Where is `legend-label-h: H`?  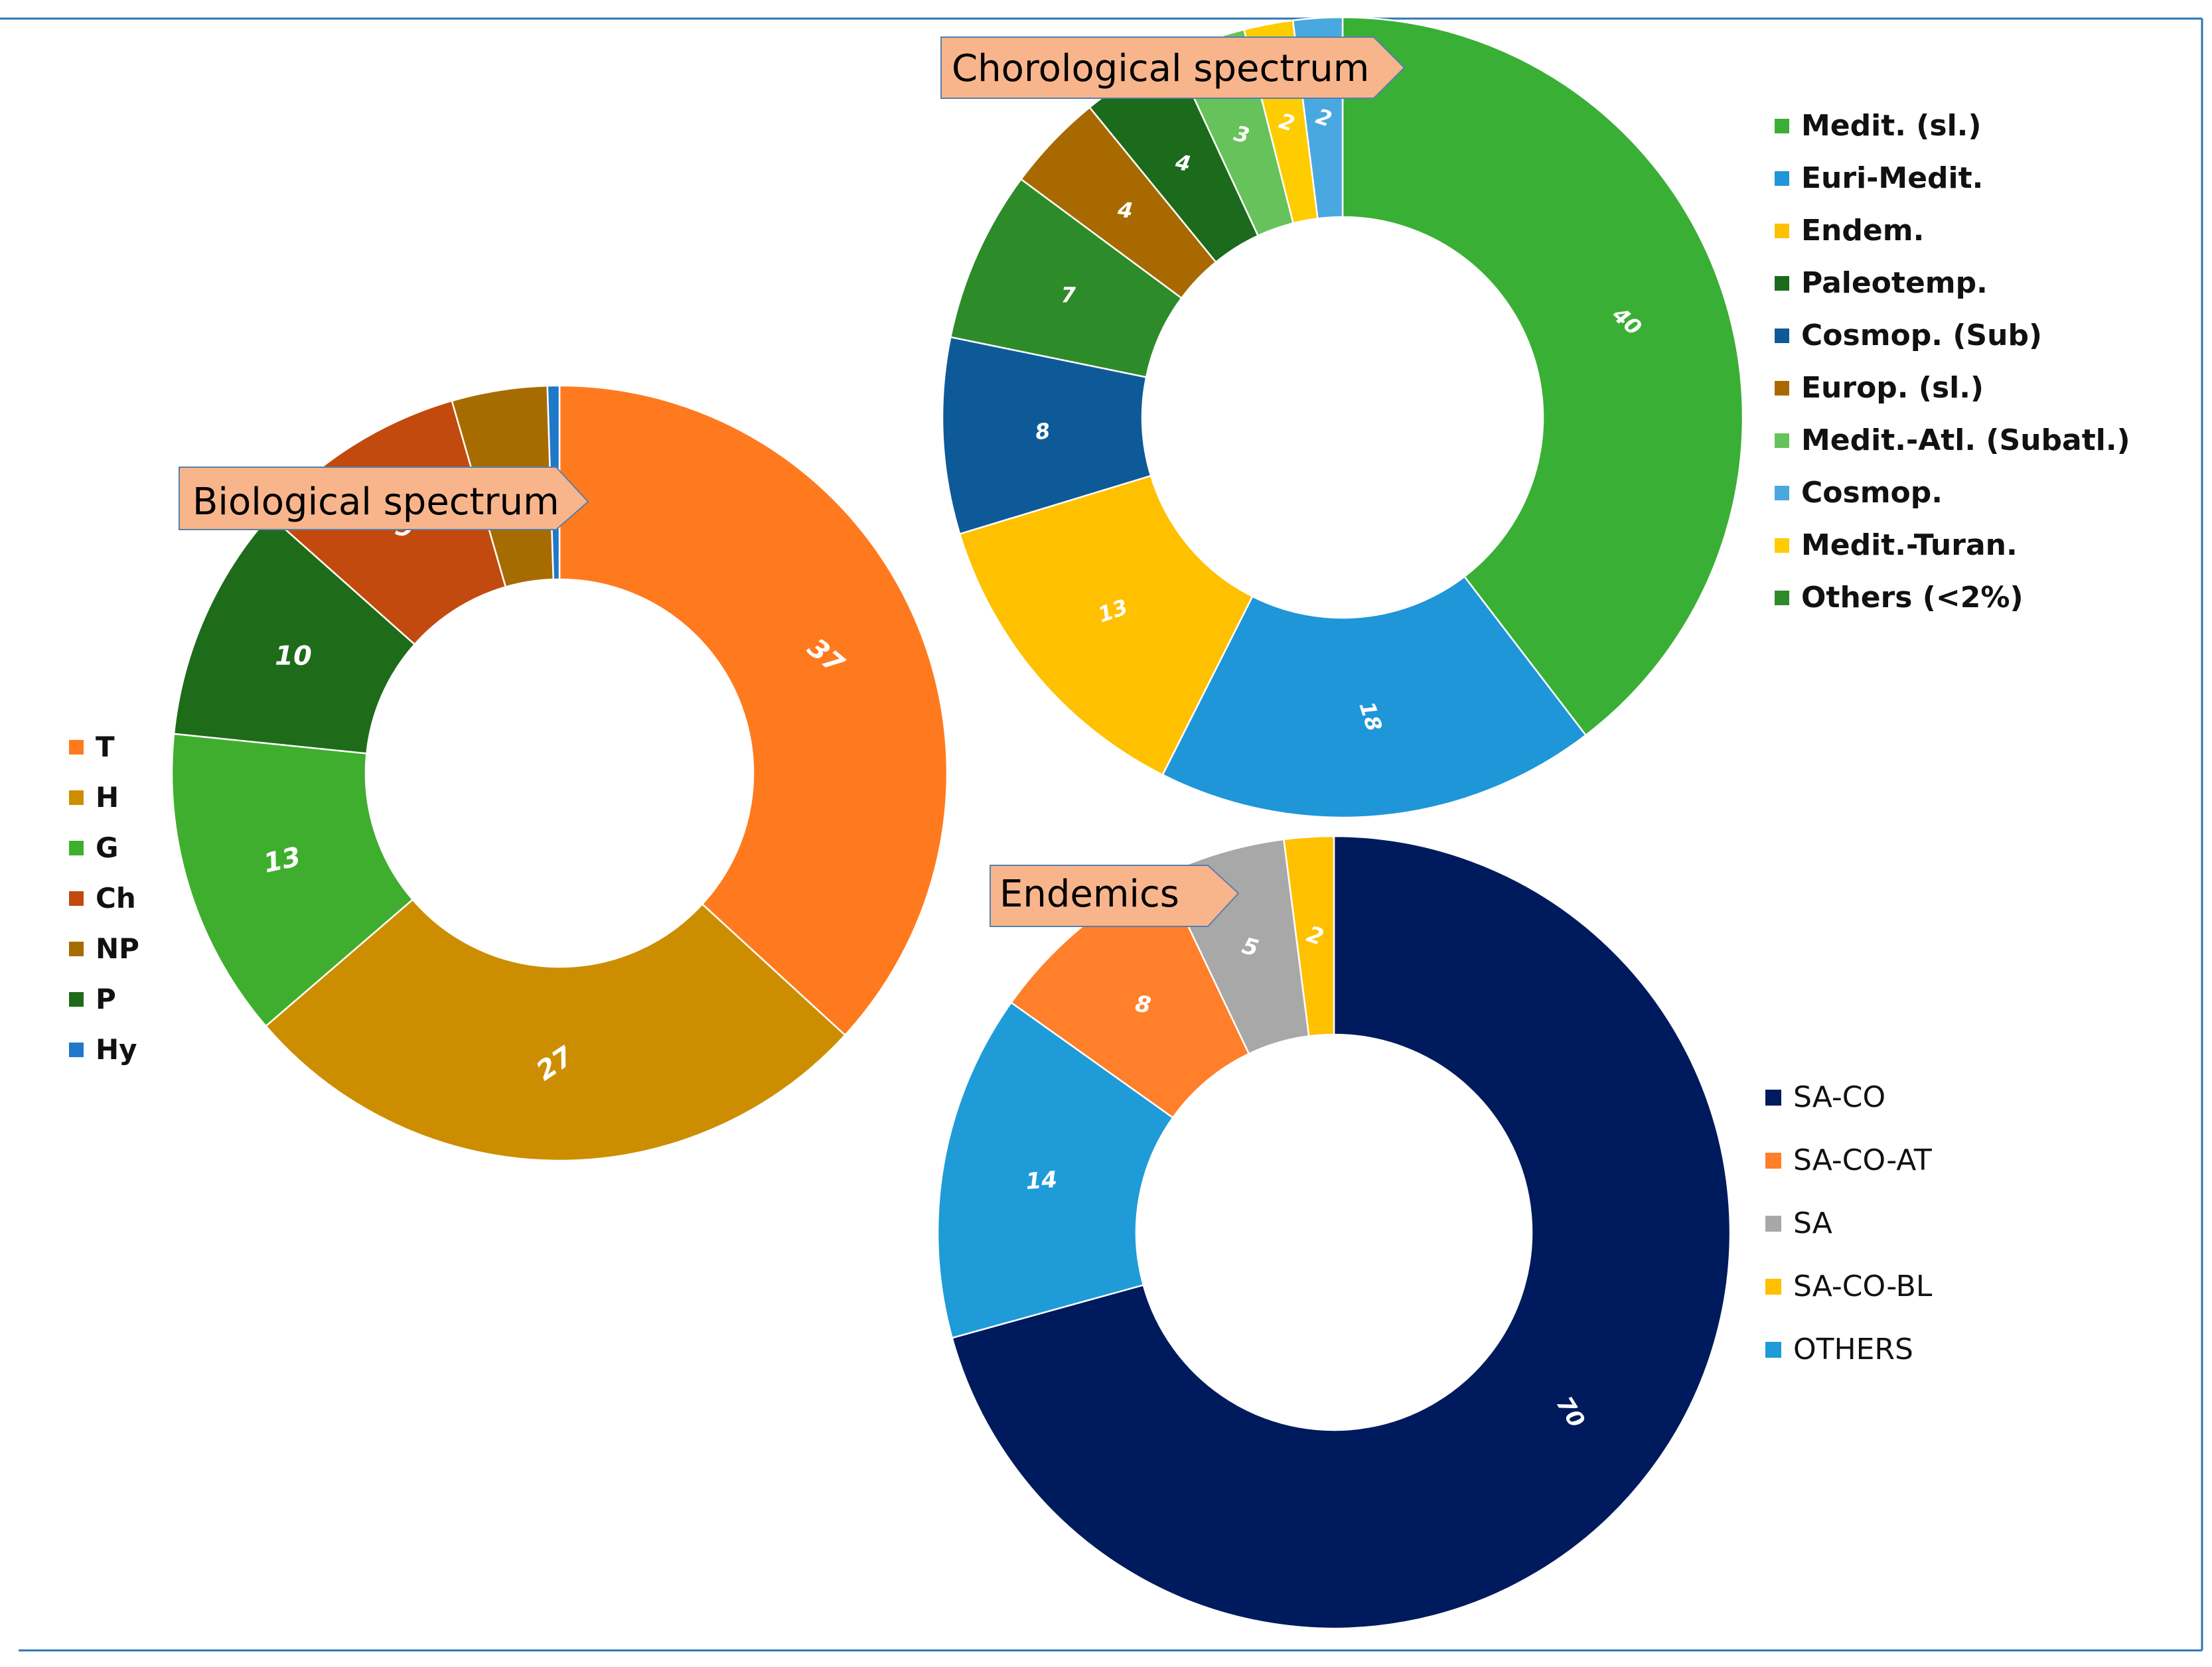
legend-label-h: H is located at coordinates (108, 797).